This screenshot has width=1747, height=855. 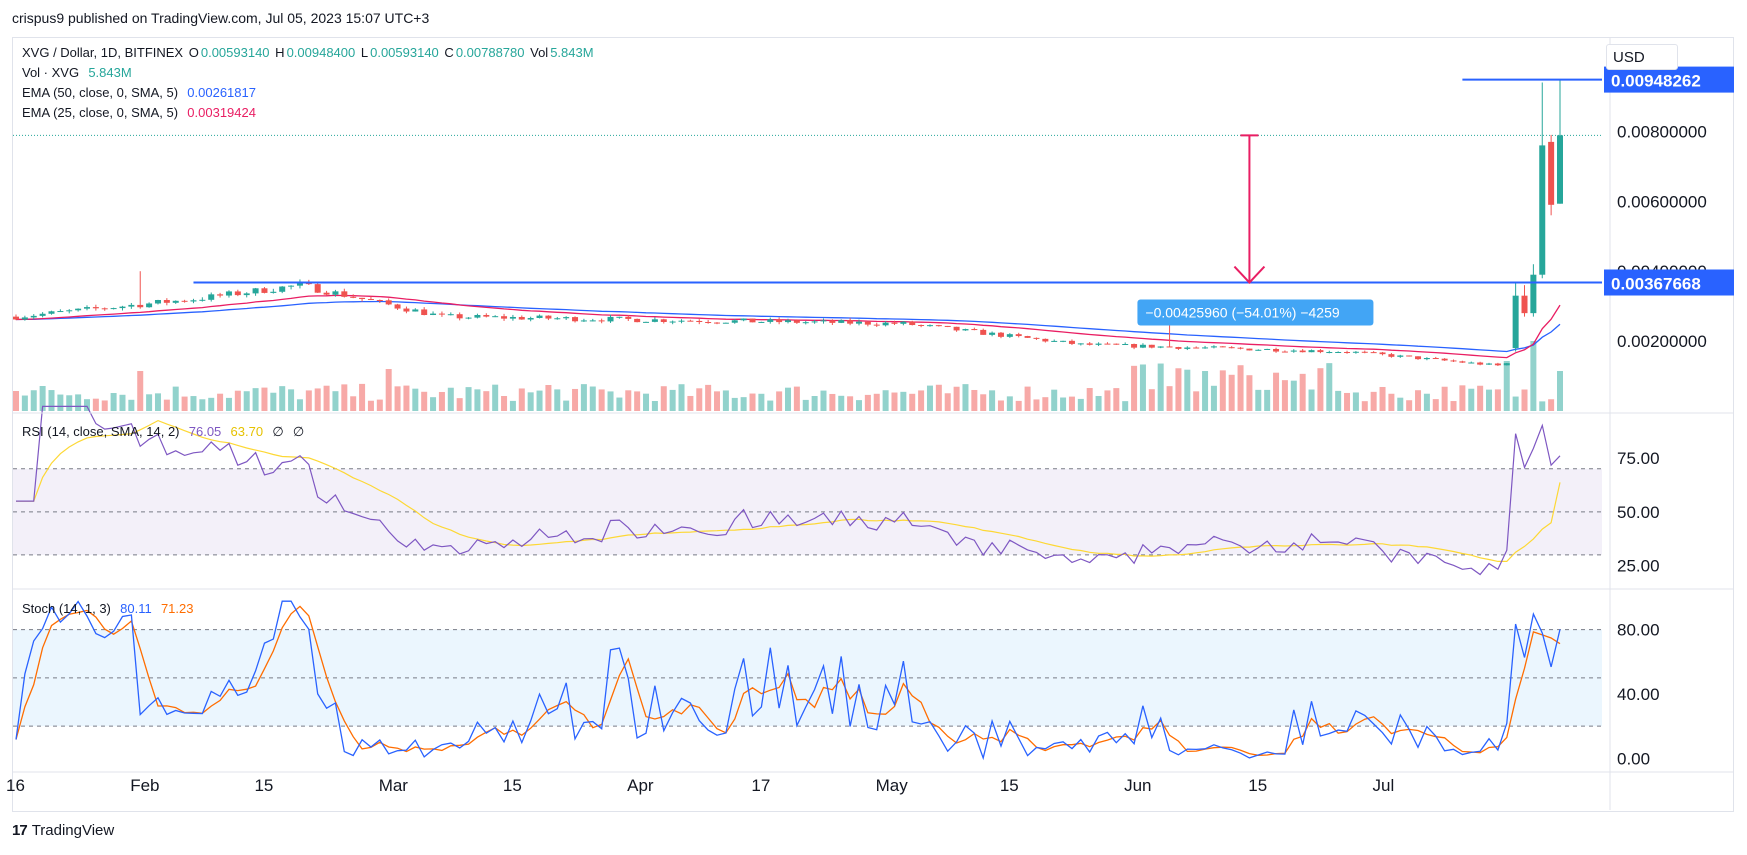 What do you see at coordinates (512, 785) in the screenshot?
I see `time-tick-label: 15` at bounding box center [512, 785].